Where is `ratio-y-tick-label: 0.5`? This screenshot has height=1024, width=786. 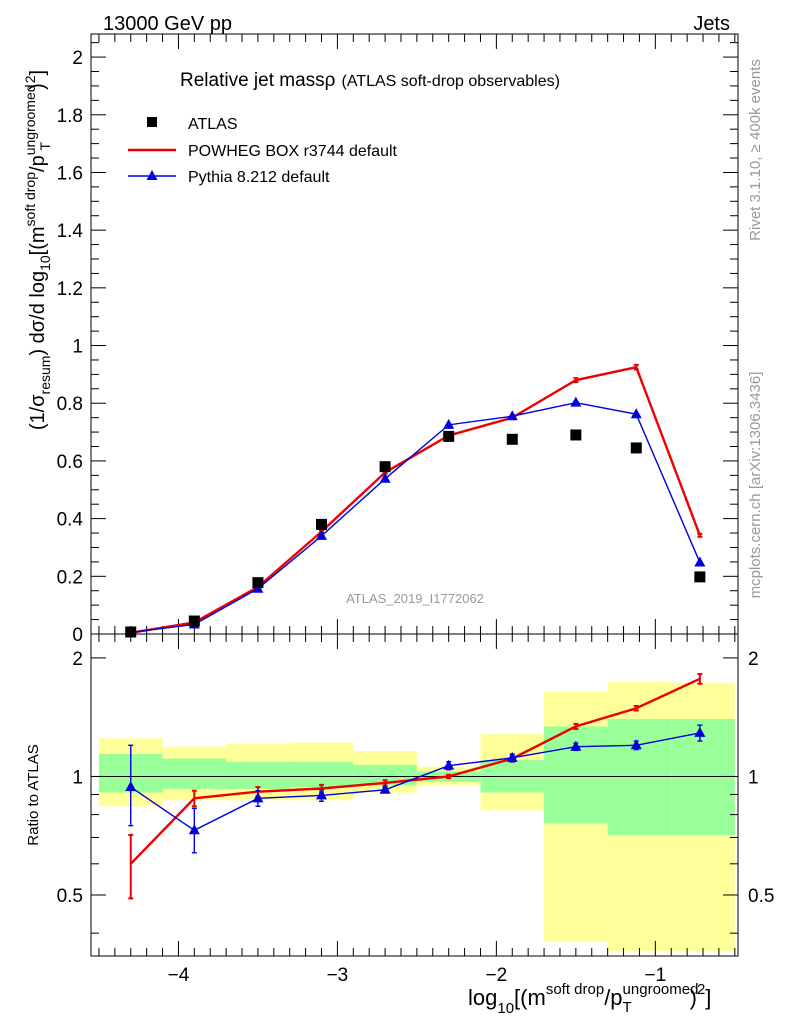
ratio-y-tick-label: 0.5 is located at coordinates (70, 896).